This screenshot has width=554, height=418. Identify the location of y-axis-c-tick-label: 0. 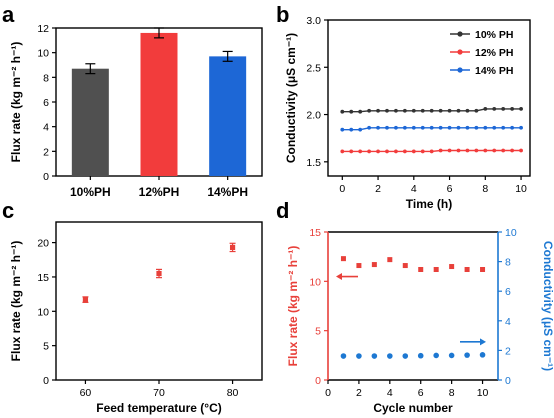
(46, 381).